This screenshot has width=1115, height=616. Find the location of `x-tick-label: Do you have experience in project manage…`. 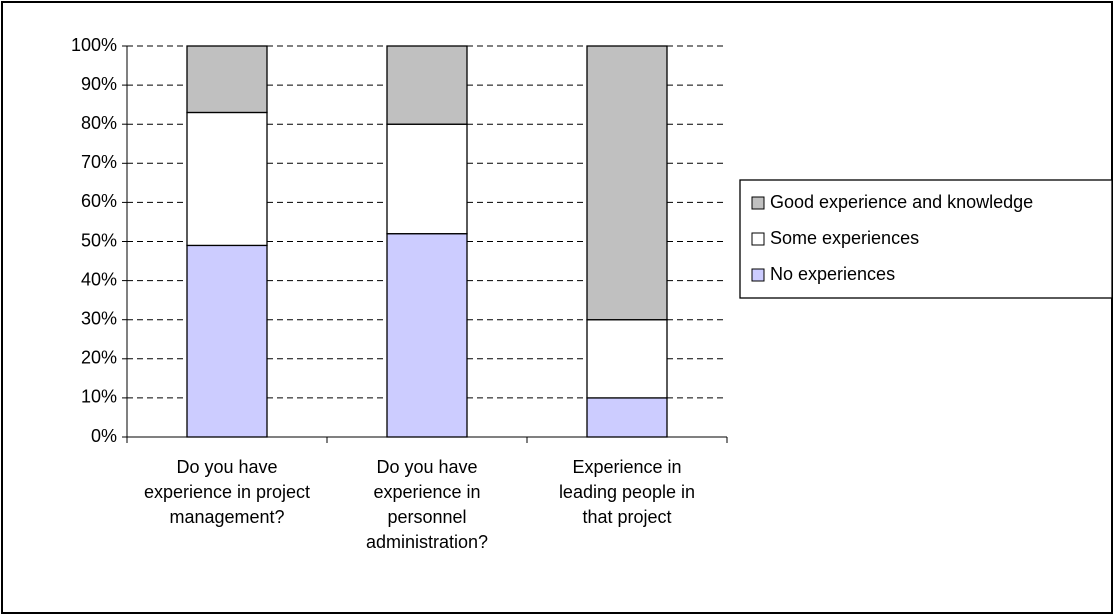

x-tick-label: Do you have experience in project manage… is located at coordinates (227, 492).